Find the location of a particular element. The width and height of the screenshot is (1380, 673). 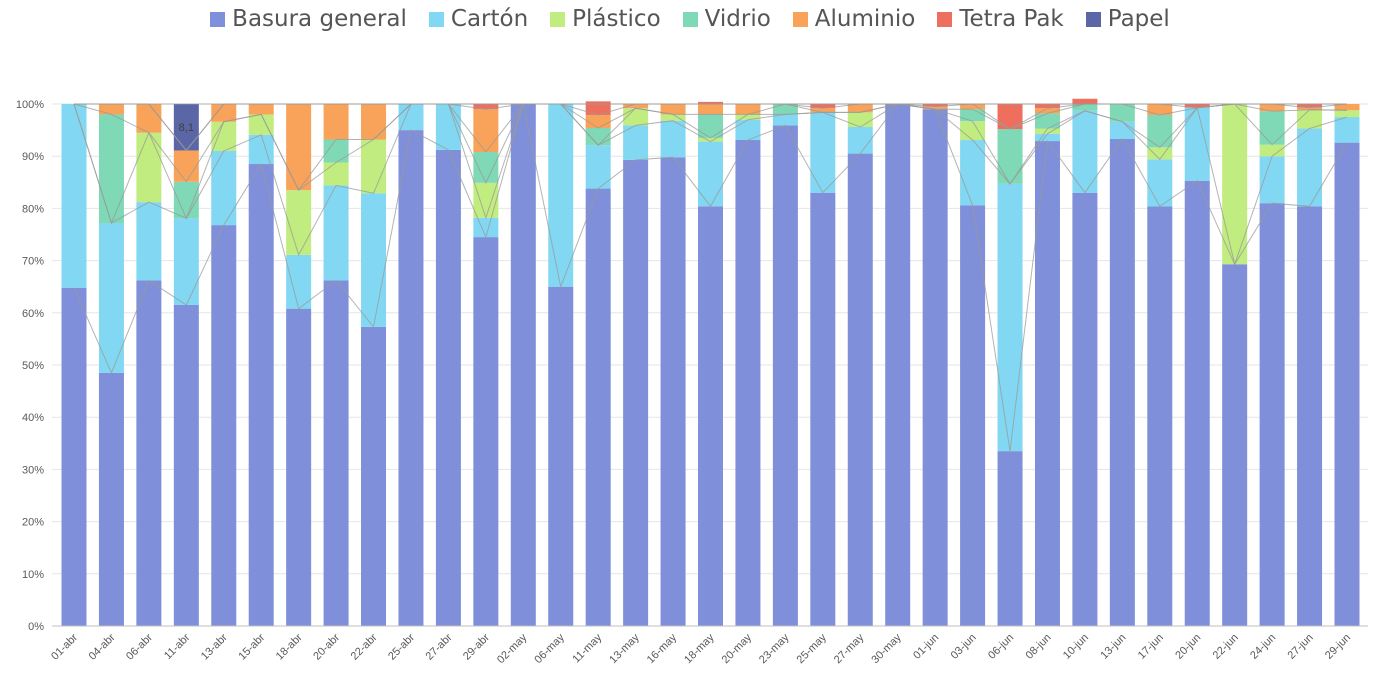

data-label: 8,1 is located at coordinates (186, 128).